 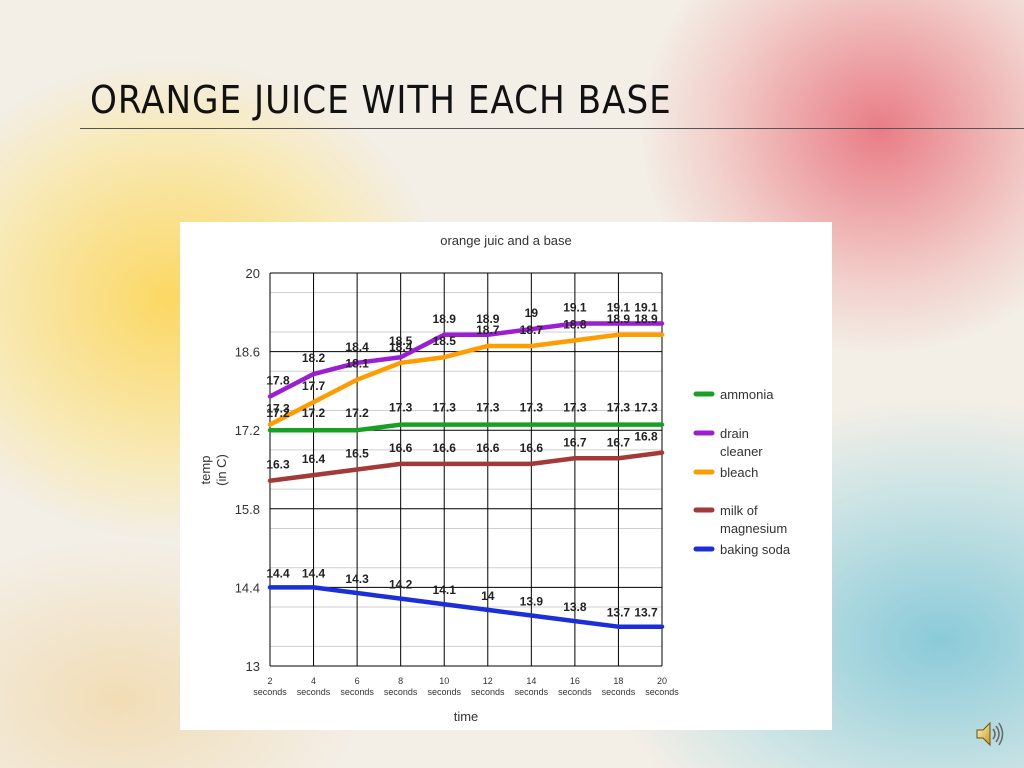 I want to click on title-divider, so click(x=552, y=128).